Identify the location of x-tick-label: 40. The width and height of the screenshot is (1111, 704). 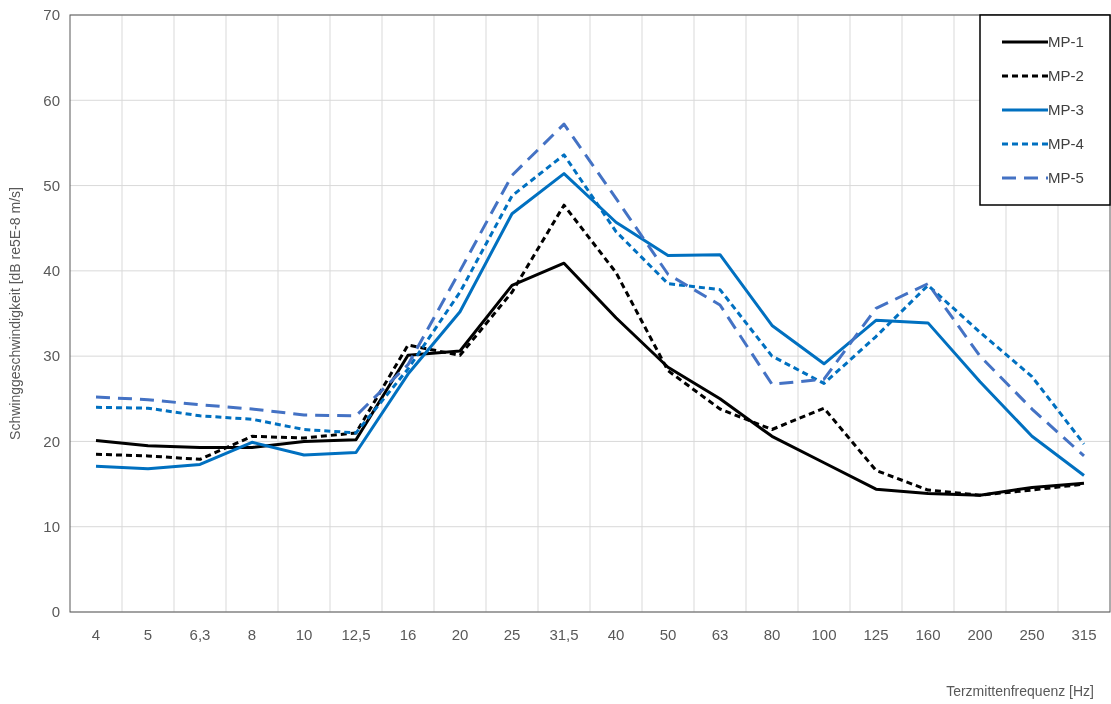
(616, 634).